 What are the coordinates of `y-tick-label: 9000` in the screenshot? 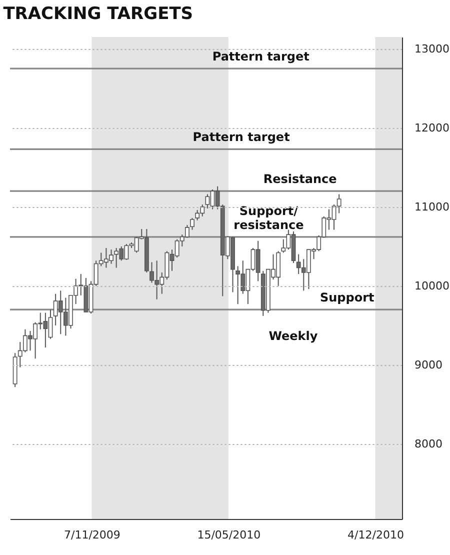 It's located at (428, 365).